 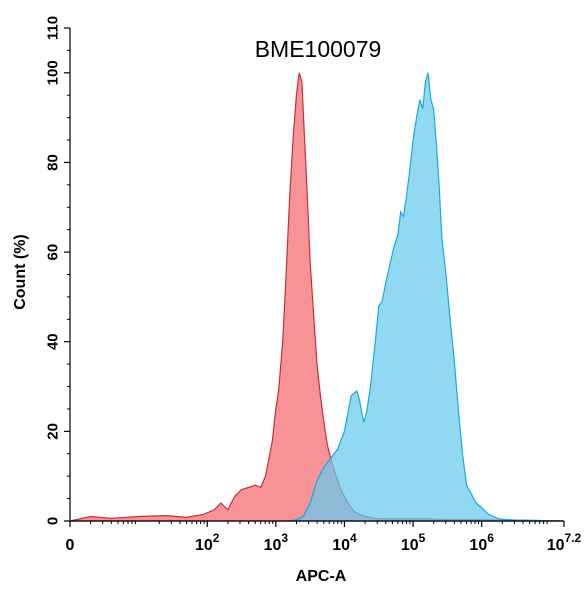 I want to click on x-tick-label-4: 10⁴, so click(x=344, y=542).